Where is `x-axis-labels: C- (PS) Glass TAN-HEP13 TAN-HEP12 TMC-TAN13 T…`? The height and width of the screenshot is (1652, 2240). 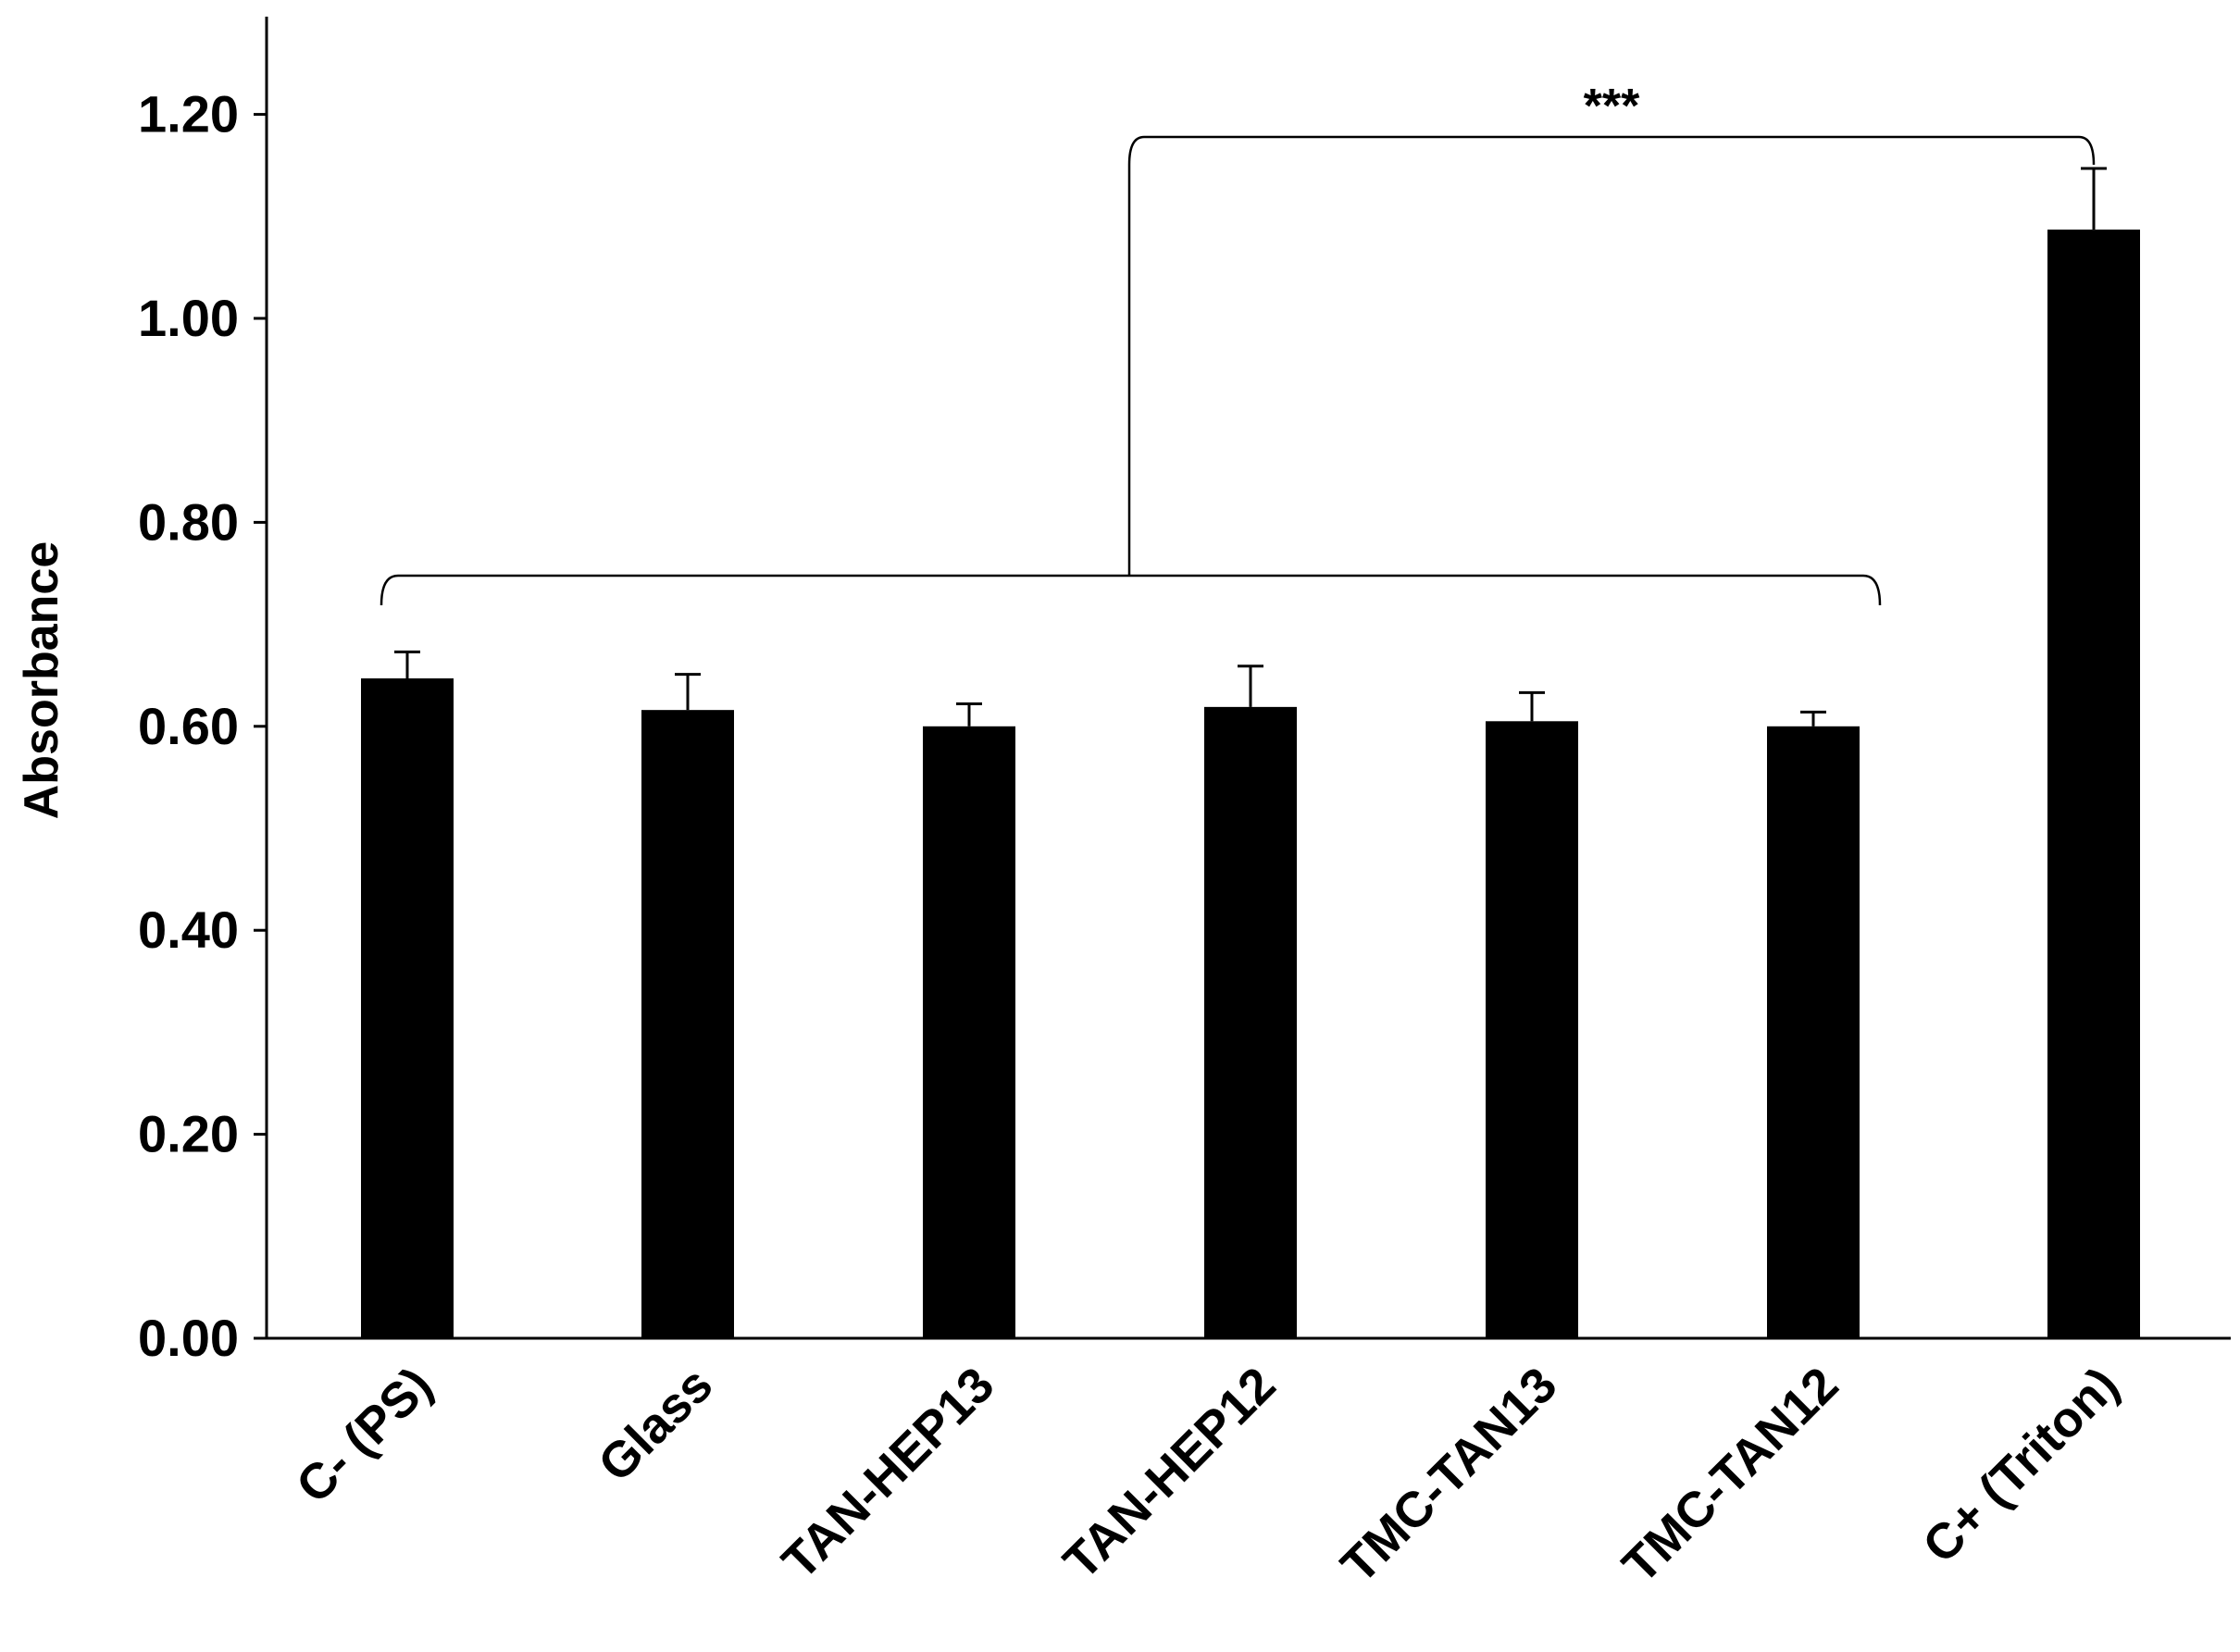 x-axis-labels: C- (PS) Glass TAN-HEP13 TAN-HEP12 TMC-TAN13 T… is located at coordinates (1208, 1475).